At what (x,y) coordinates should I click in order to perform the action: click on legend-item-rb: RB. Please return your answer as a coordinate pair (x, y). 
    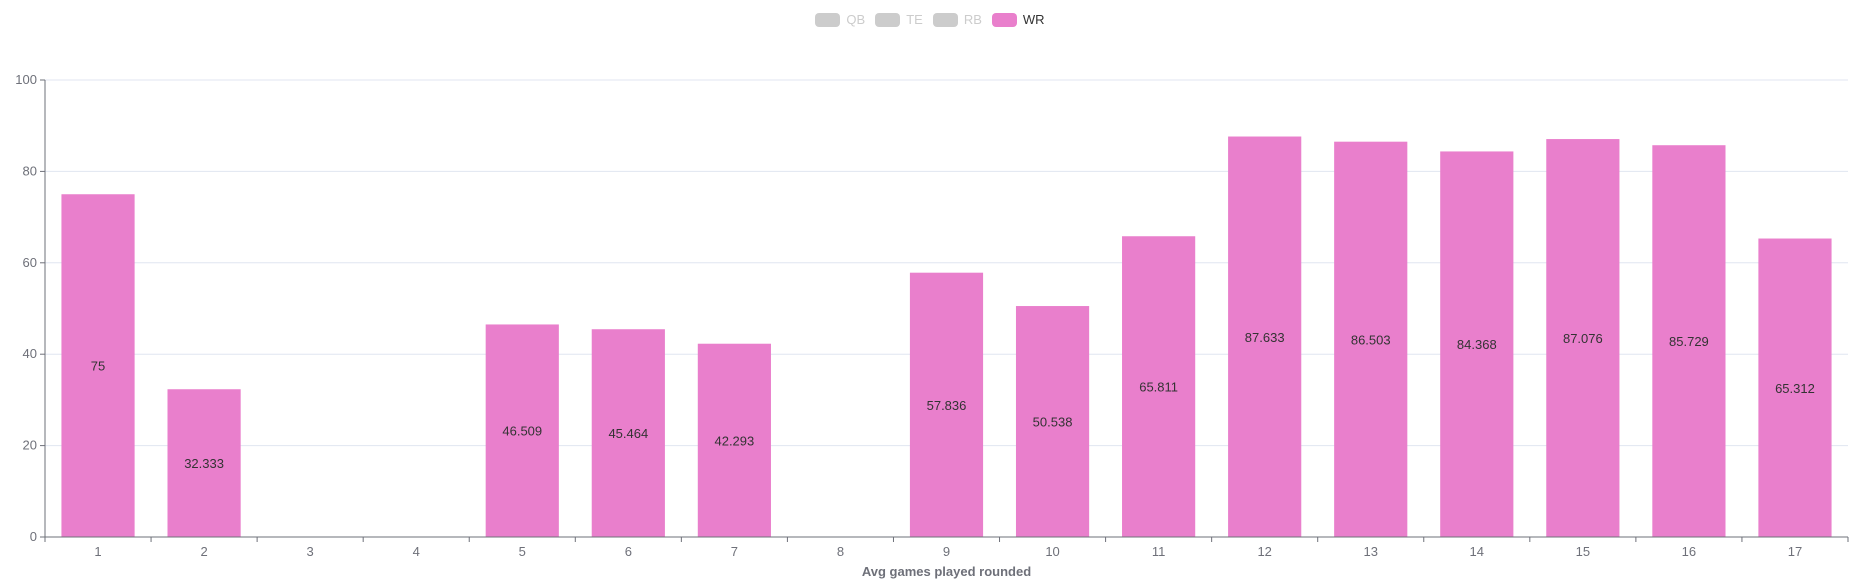
    Looking at the image, I should click on (957, 19).